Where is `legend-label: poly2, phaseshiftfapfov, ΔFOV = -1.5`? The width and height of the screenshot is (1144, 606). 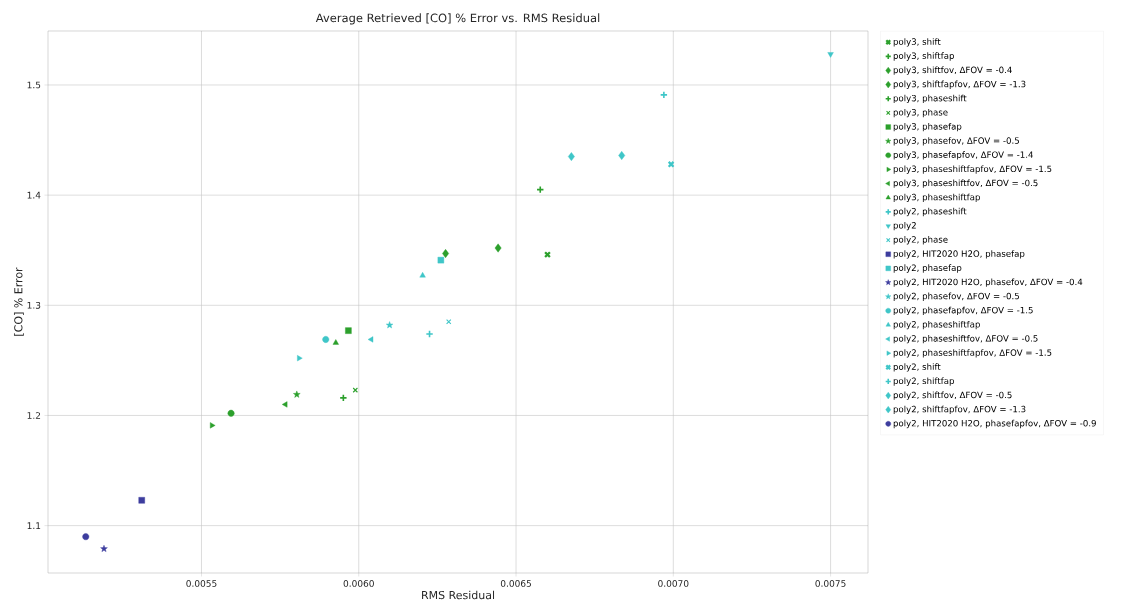
legend-label: poly2, phaseshiftfapfov, ΔFOV = -1.5 is located at coordinates (972, 353).